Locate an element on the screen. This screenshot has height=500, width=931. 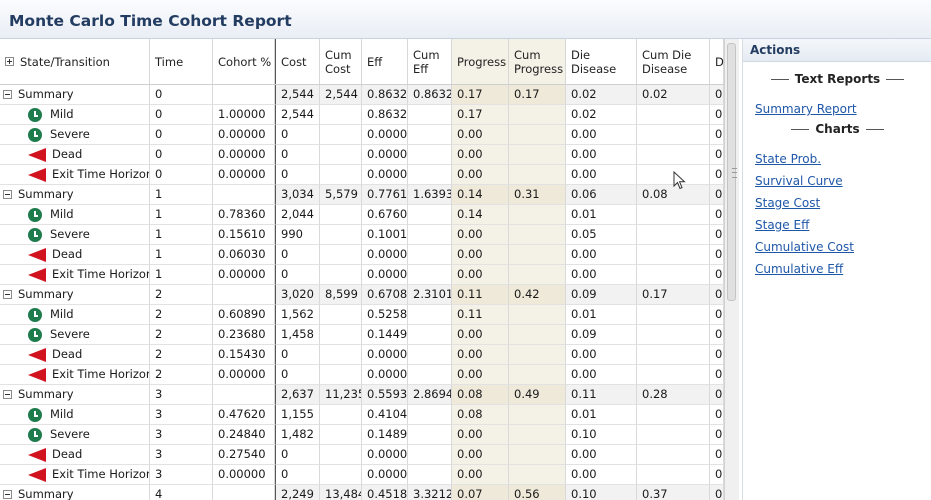
cell-time: 3 is located at coordinates (181, 435).